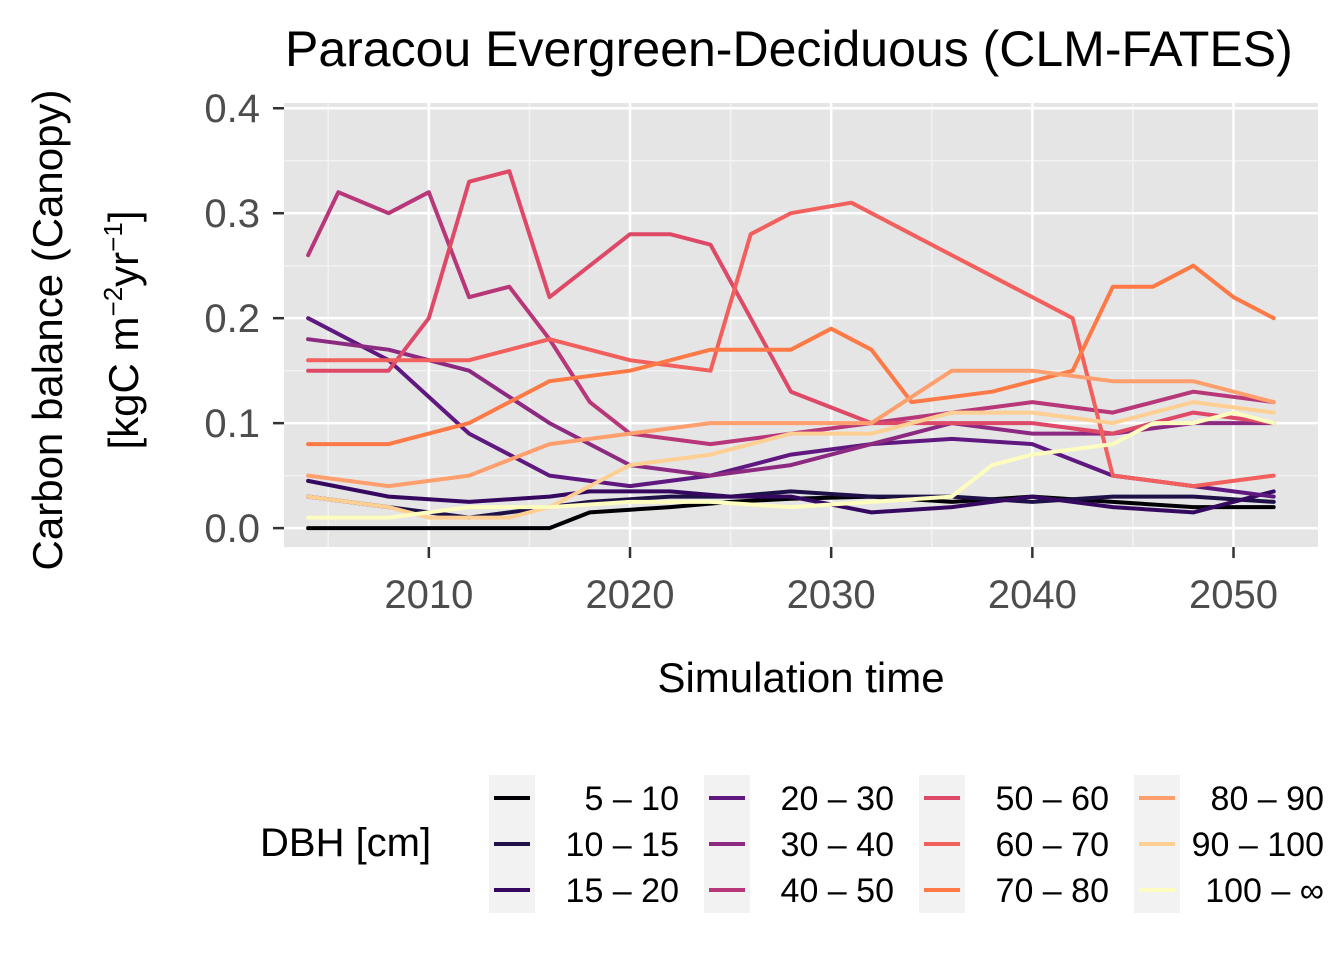 This screenshot has width=1344, height=960. What do you see at coordinates (47, 330) in the screenshot?
I see `y-axis-title-line-1: Carbon balance (Canopy)` at bounding box center [47, 330].